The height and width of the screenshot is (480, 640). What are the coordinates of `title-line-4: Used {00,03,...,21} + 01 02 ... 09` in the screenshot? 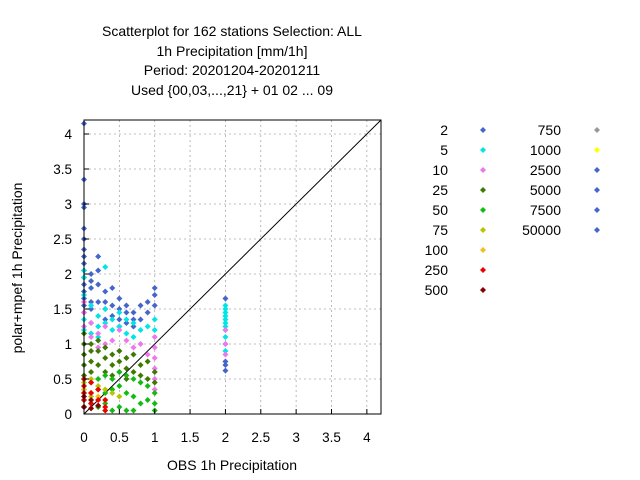 It's located at (232, 90).